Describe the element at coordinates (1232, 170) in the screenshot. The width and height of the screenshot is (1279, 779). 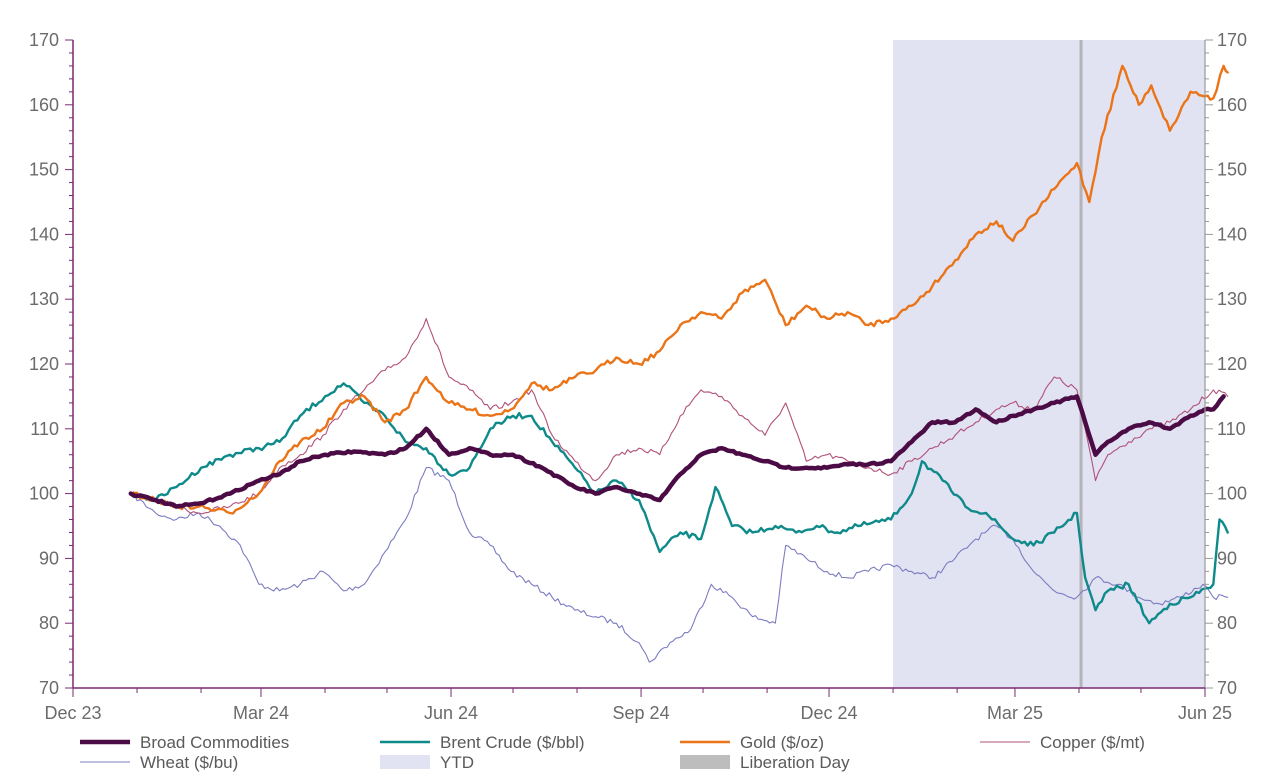
I see `y-tick-label-right: 150` at that location.